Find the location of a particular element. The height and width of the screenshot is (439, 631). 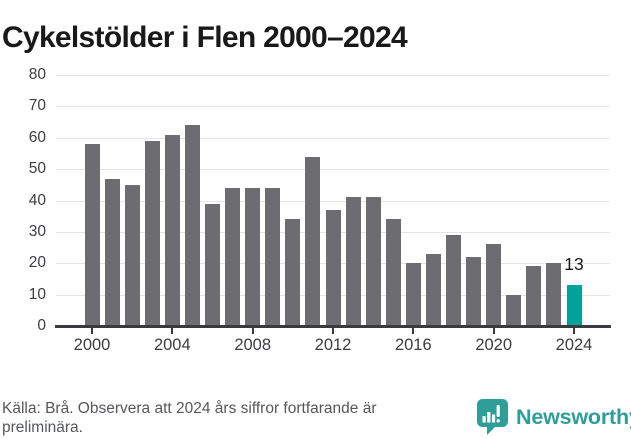

bar-2024 is located at coordinates (574, 305).